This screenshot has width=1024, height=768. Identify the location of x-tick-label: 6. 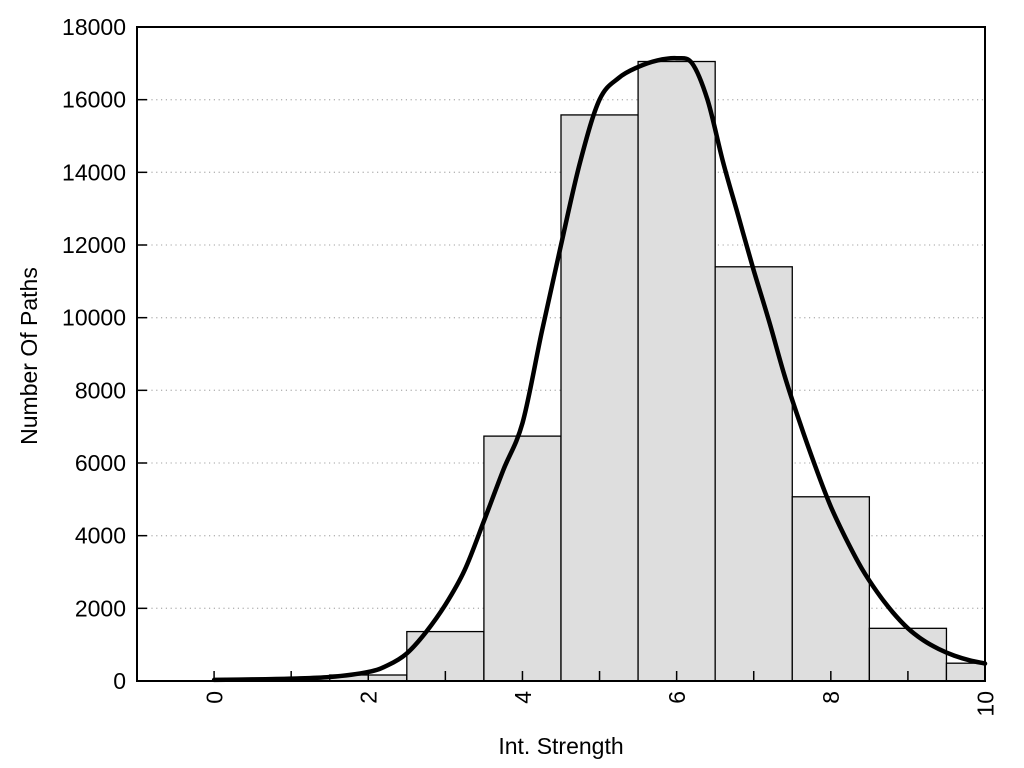
(677, 697).